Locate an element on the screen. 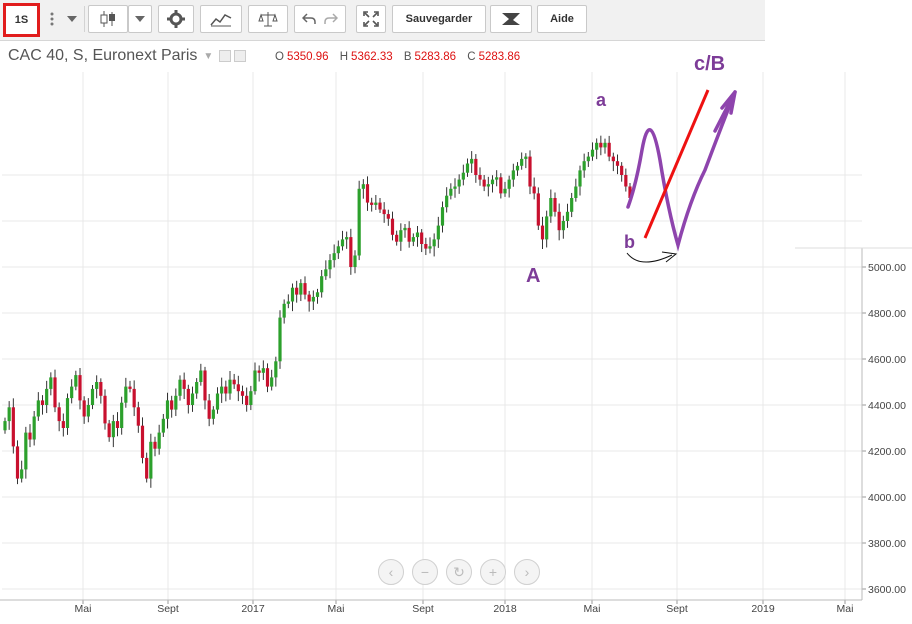 The width and height of the screenshot is (912, 624). interval-button: 1S is located at coordinates (21, 20).